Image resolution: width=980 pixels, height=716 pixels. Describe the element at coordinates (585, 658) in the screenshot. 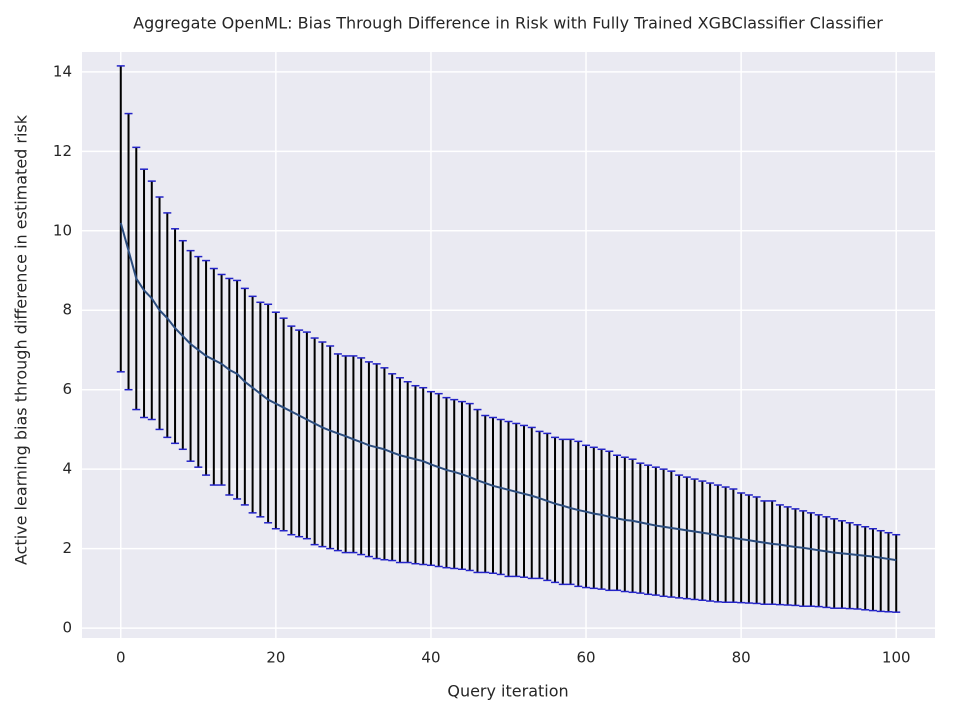

I see `x-tick-label: 60` at that location.